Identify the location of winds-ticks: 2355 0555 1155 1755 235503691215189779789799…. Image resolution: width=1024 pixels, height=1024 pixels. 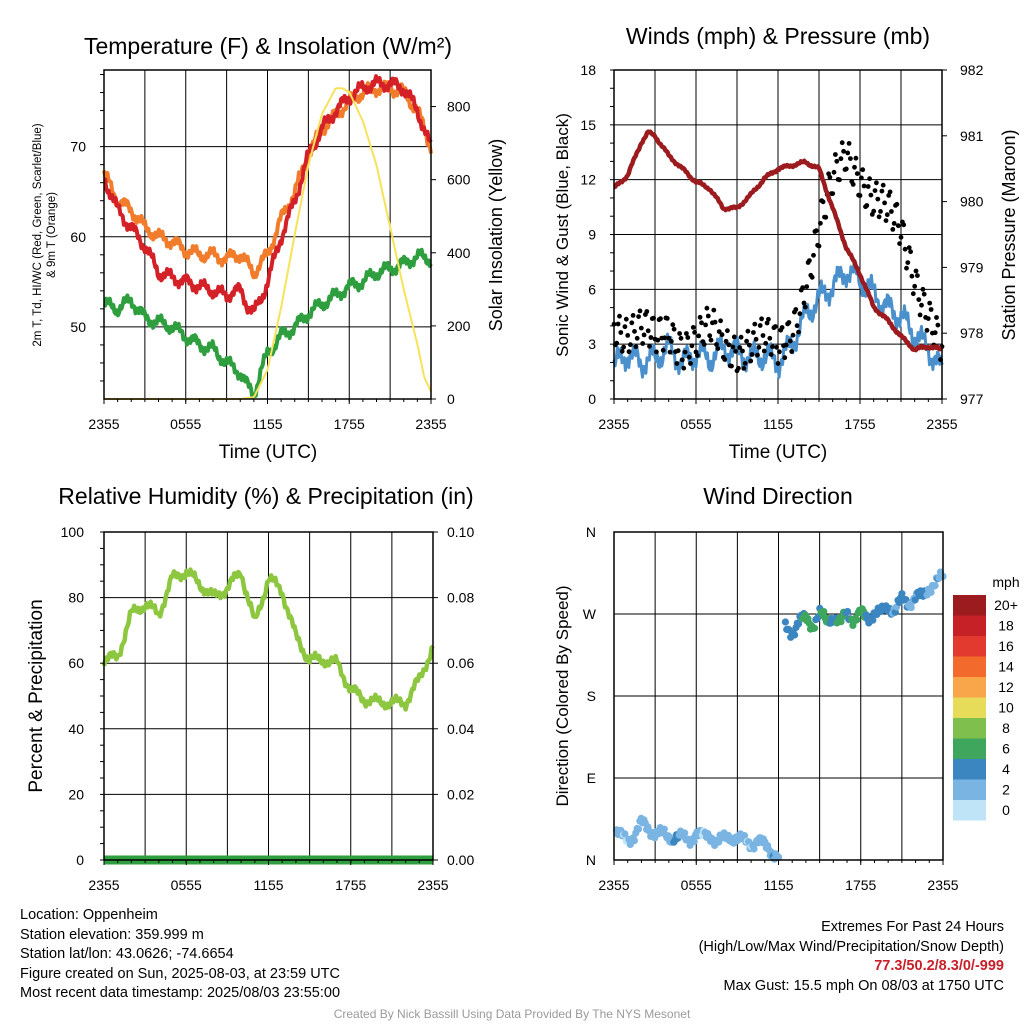
(781, 247).